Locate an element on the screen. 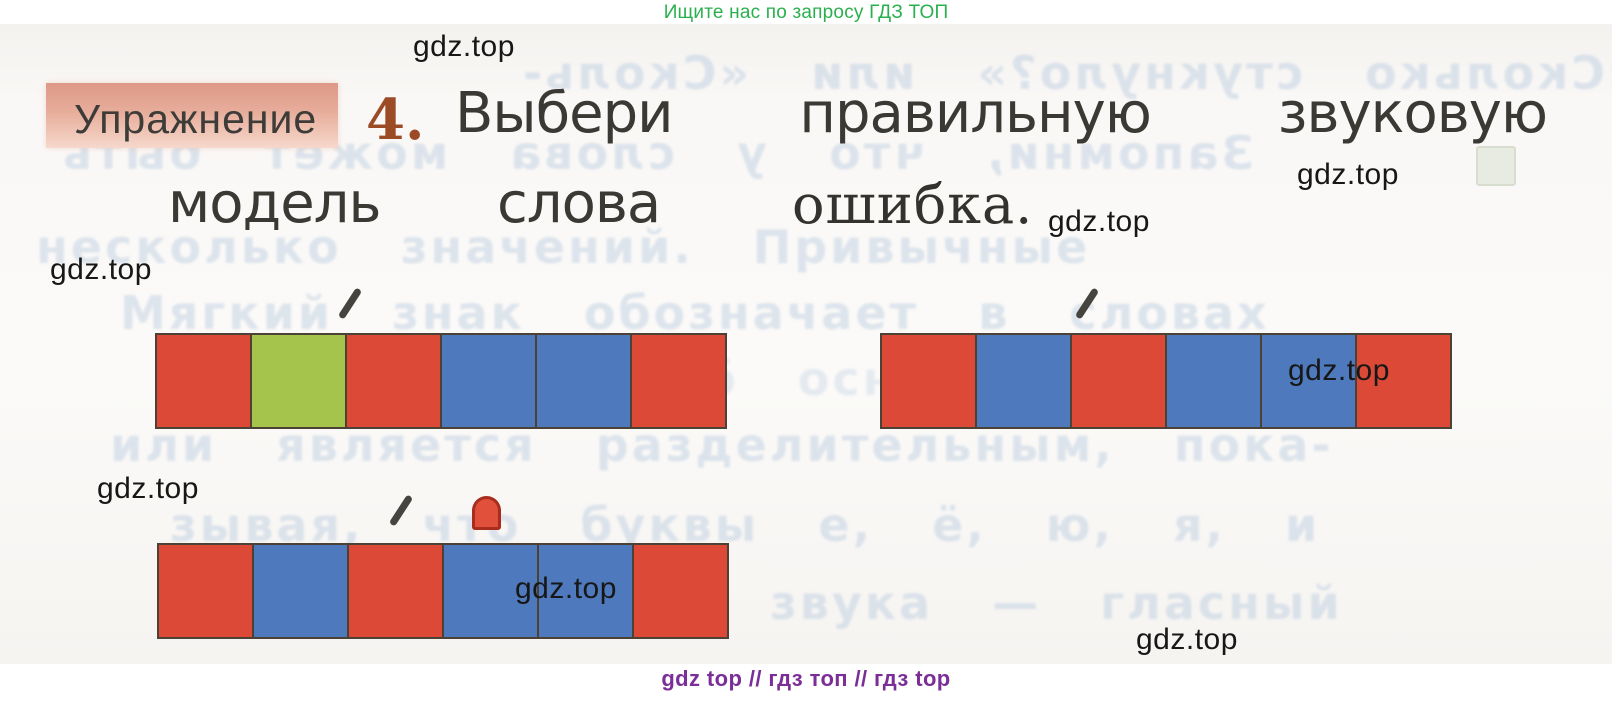 Image resolution: width=1612 pixels, height=712 pixels. title-word: Выбери is located at coordinates (564, 113).